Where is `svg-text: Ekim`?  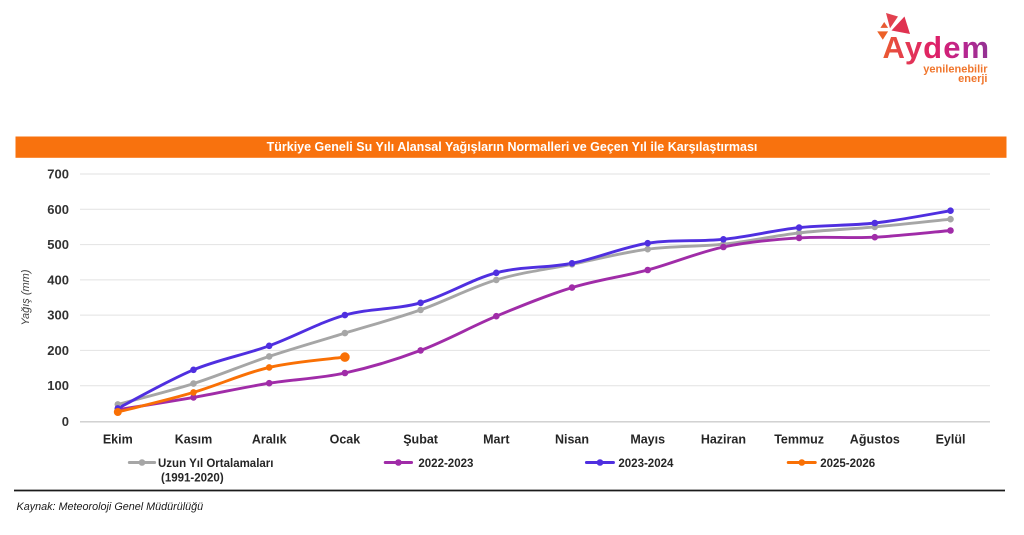 svg-text: Ekim is located at coordinates (118, 440).